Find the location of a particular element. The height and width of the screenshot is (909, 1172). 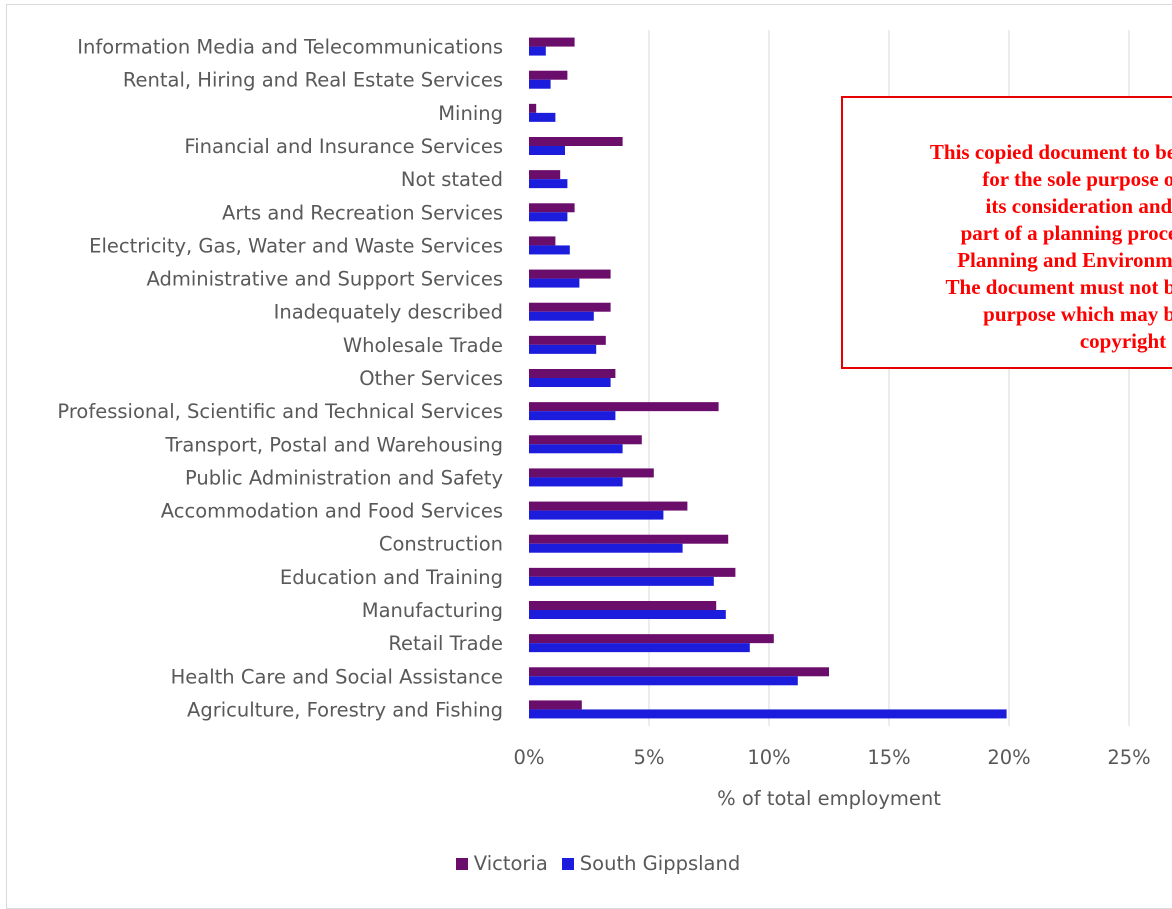

bar-victoria-education-and-training is located at coordinates (632, 572).